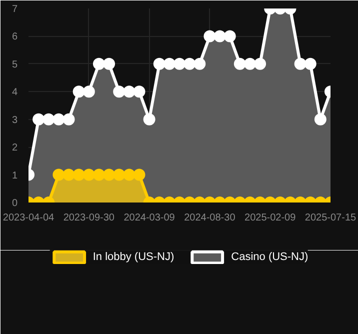 The image size is (358, 334). What do you see at coordinates (210, 218) in the screenshot?
I see `x-tick-label: 2024-08-30` at bounding box center [210, 218].